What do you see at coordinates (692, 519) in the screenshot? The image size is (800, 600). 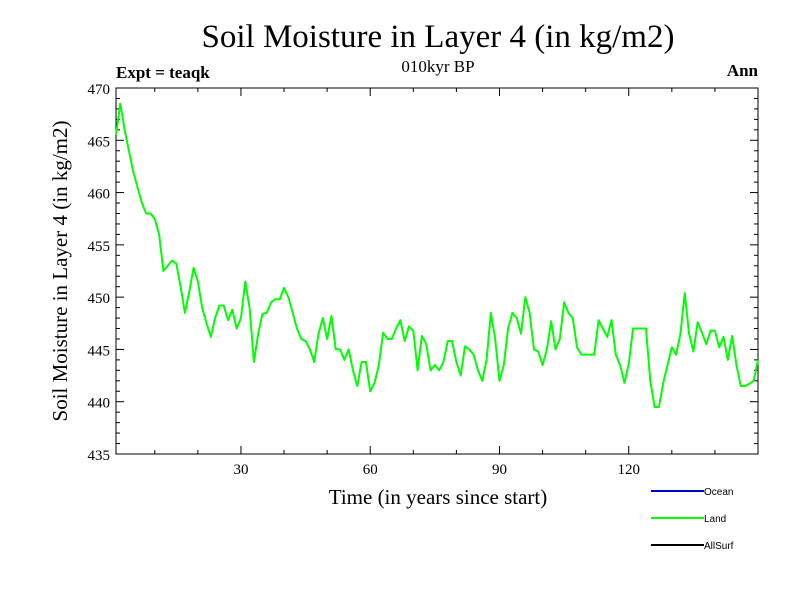 I see `legend: Ocean Land AllSurf` at bounding box center [692, 519].